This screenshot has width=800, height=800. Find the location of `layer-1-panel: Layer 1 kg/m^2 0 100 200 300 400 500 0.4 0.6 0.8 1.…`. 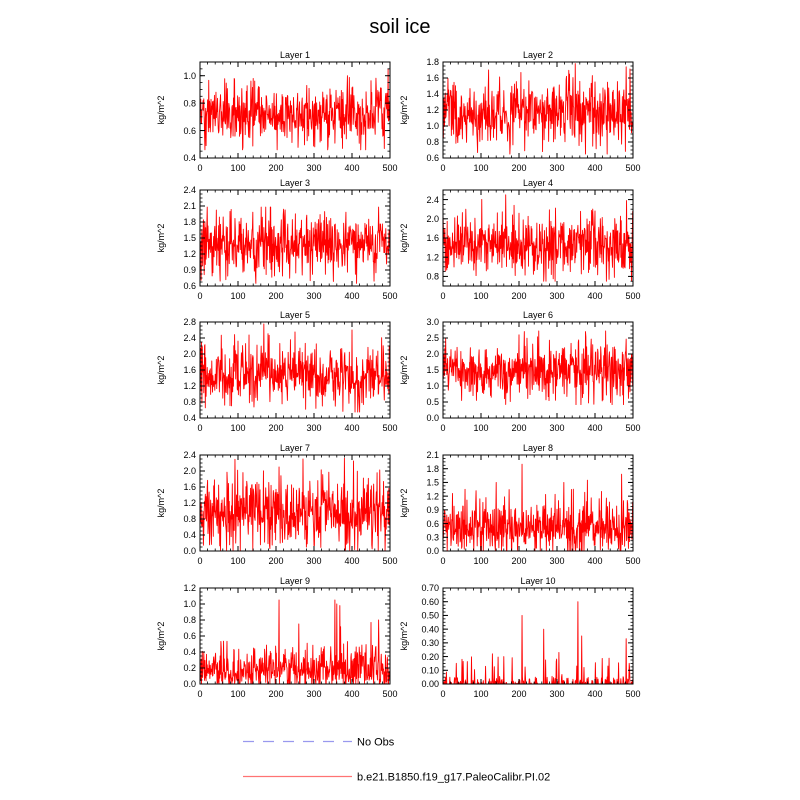

layer-1-panel: Layer 1 kg/m^2 0 100 200 300 400 500 0.4 0.6 0.8 1.… is located at coordinates (277, 111).